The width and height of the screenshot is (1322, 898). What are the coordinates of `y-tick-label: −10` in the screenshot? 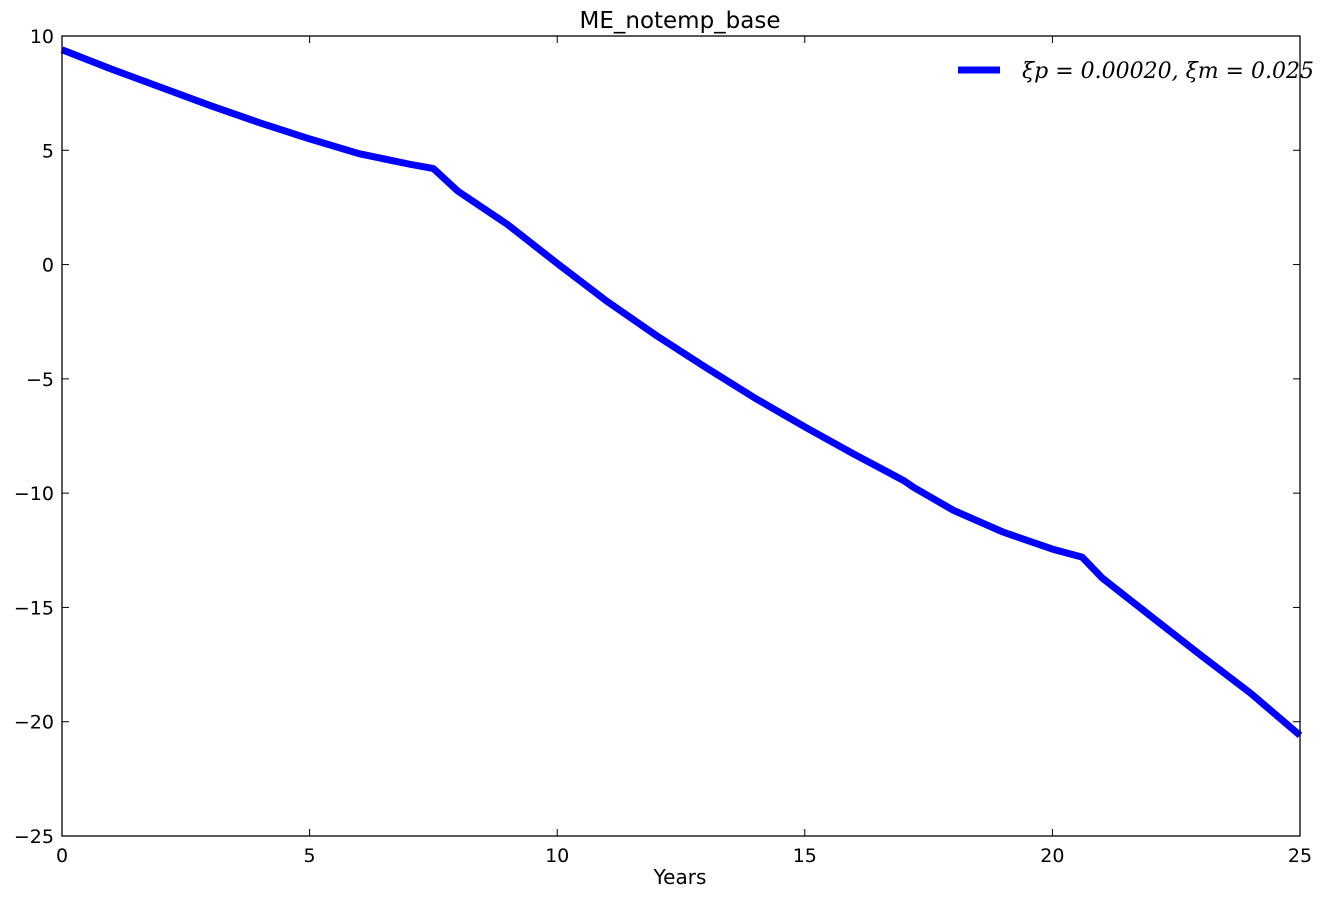 It's located at (34, 494).